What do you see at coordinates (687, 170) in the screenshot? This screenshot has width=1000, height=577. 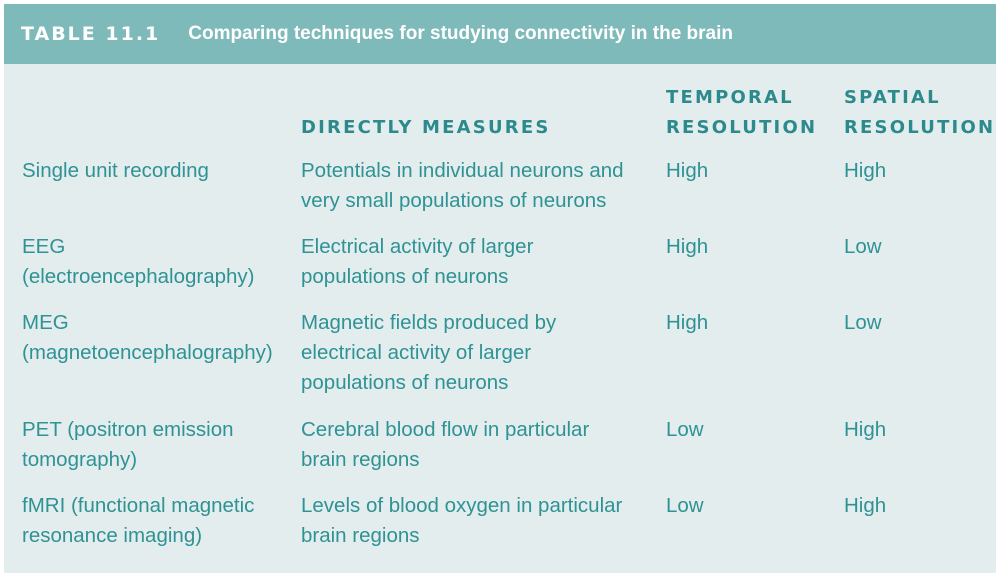 I see `row-1-temporal: High` at bounding box center [687, 170].